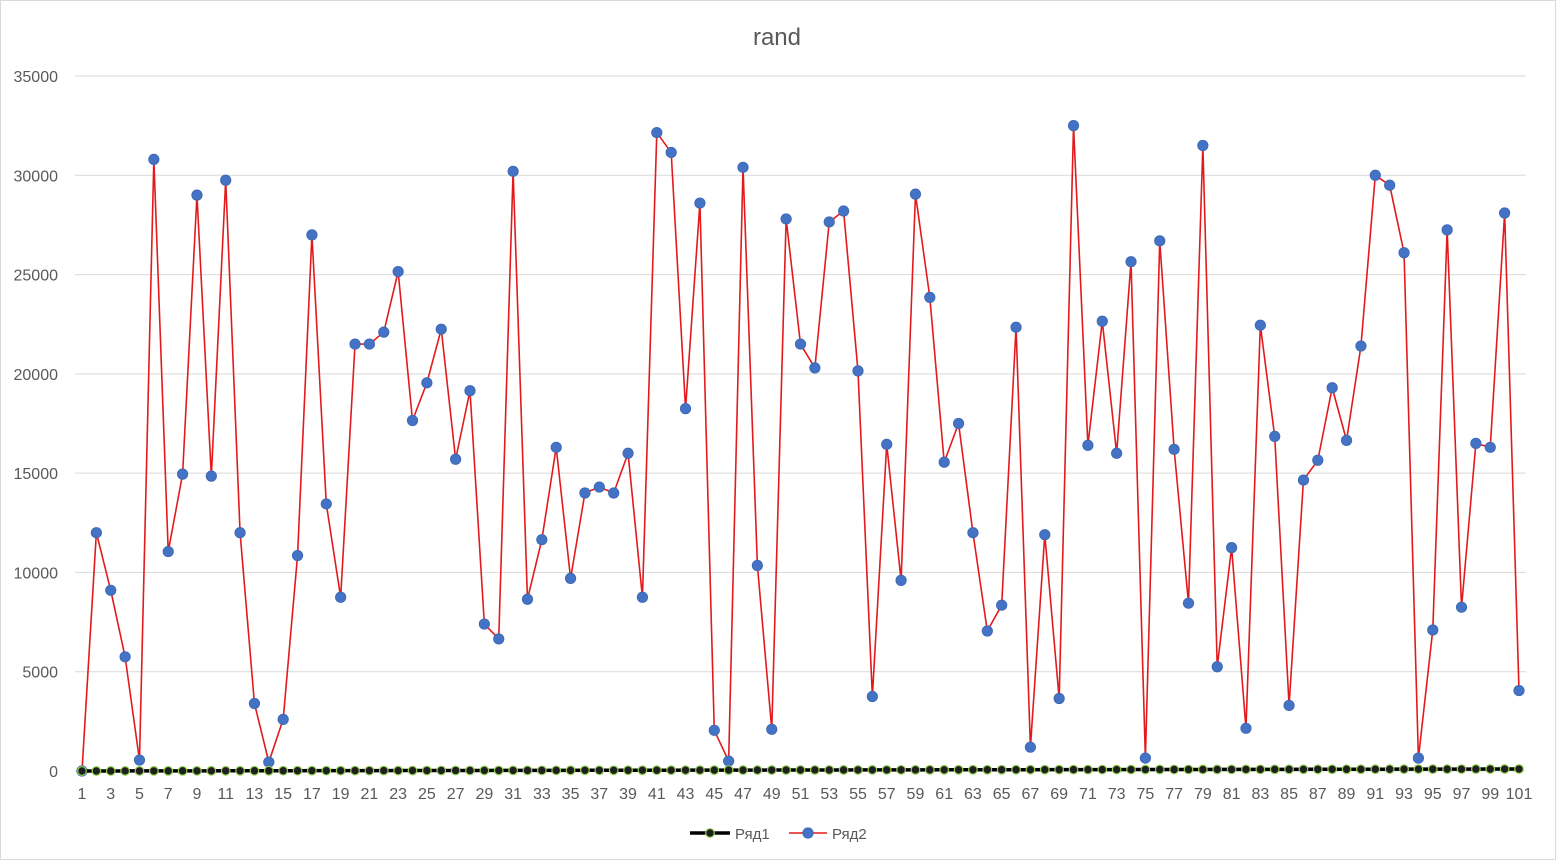 Image resolution: width=1556 pixels, height=865 pixels. What do you see at coordinates (36, 77) in the screenshot?
I see `y-tick-label: 35000` at bounding box center [36, 77].